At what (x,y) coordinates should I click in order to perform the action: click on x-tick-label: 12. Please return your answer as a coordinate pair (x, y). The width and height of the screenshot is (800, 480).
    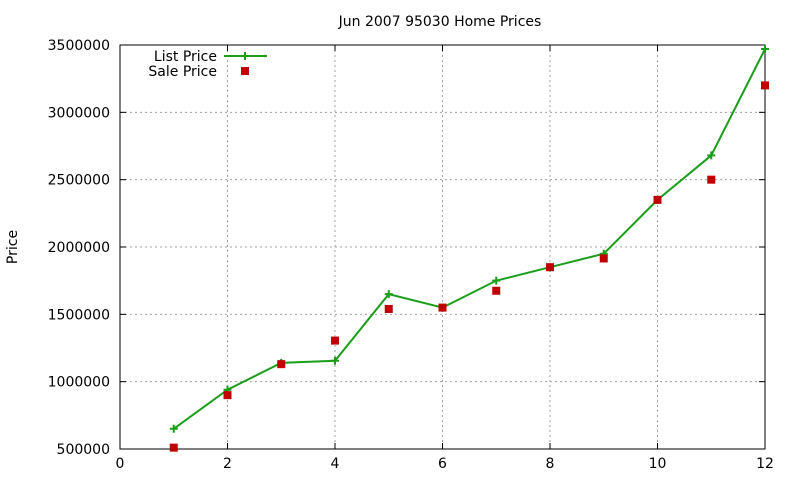
    Looking at the image, I should click on (765, 464).